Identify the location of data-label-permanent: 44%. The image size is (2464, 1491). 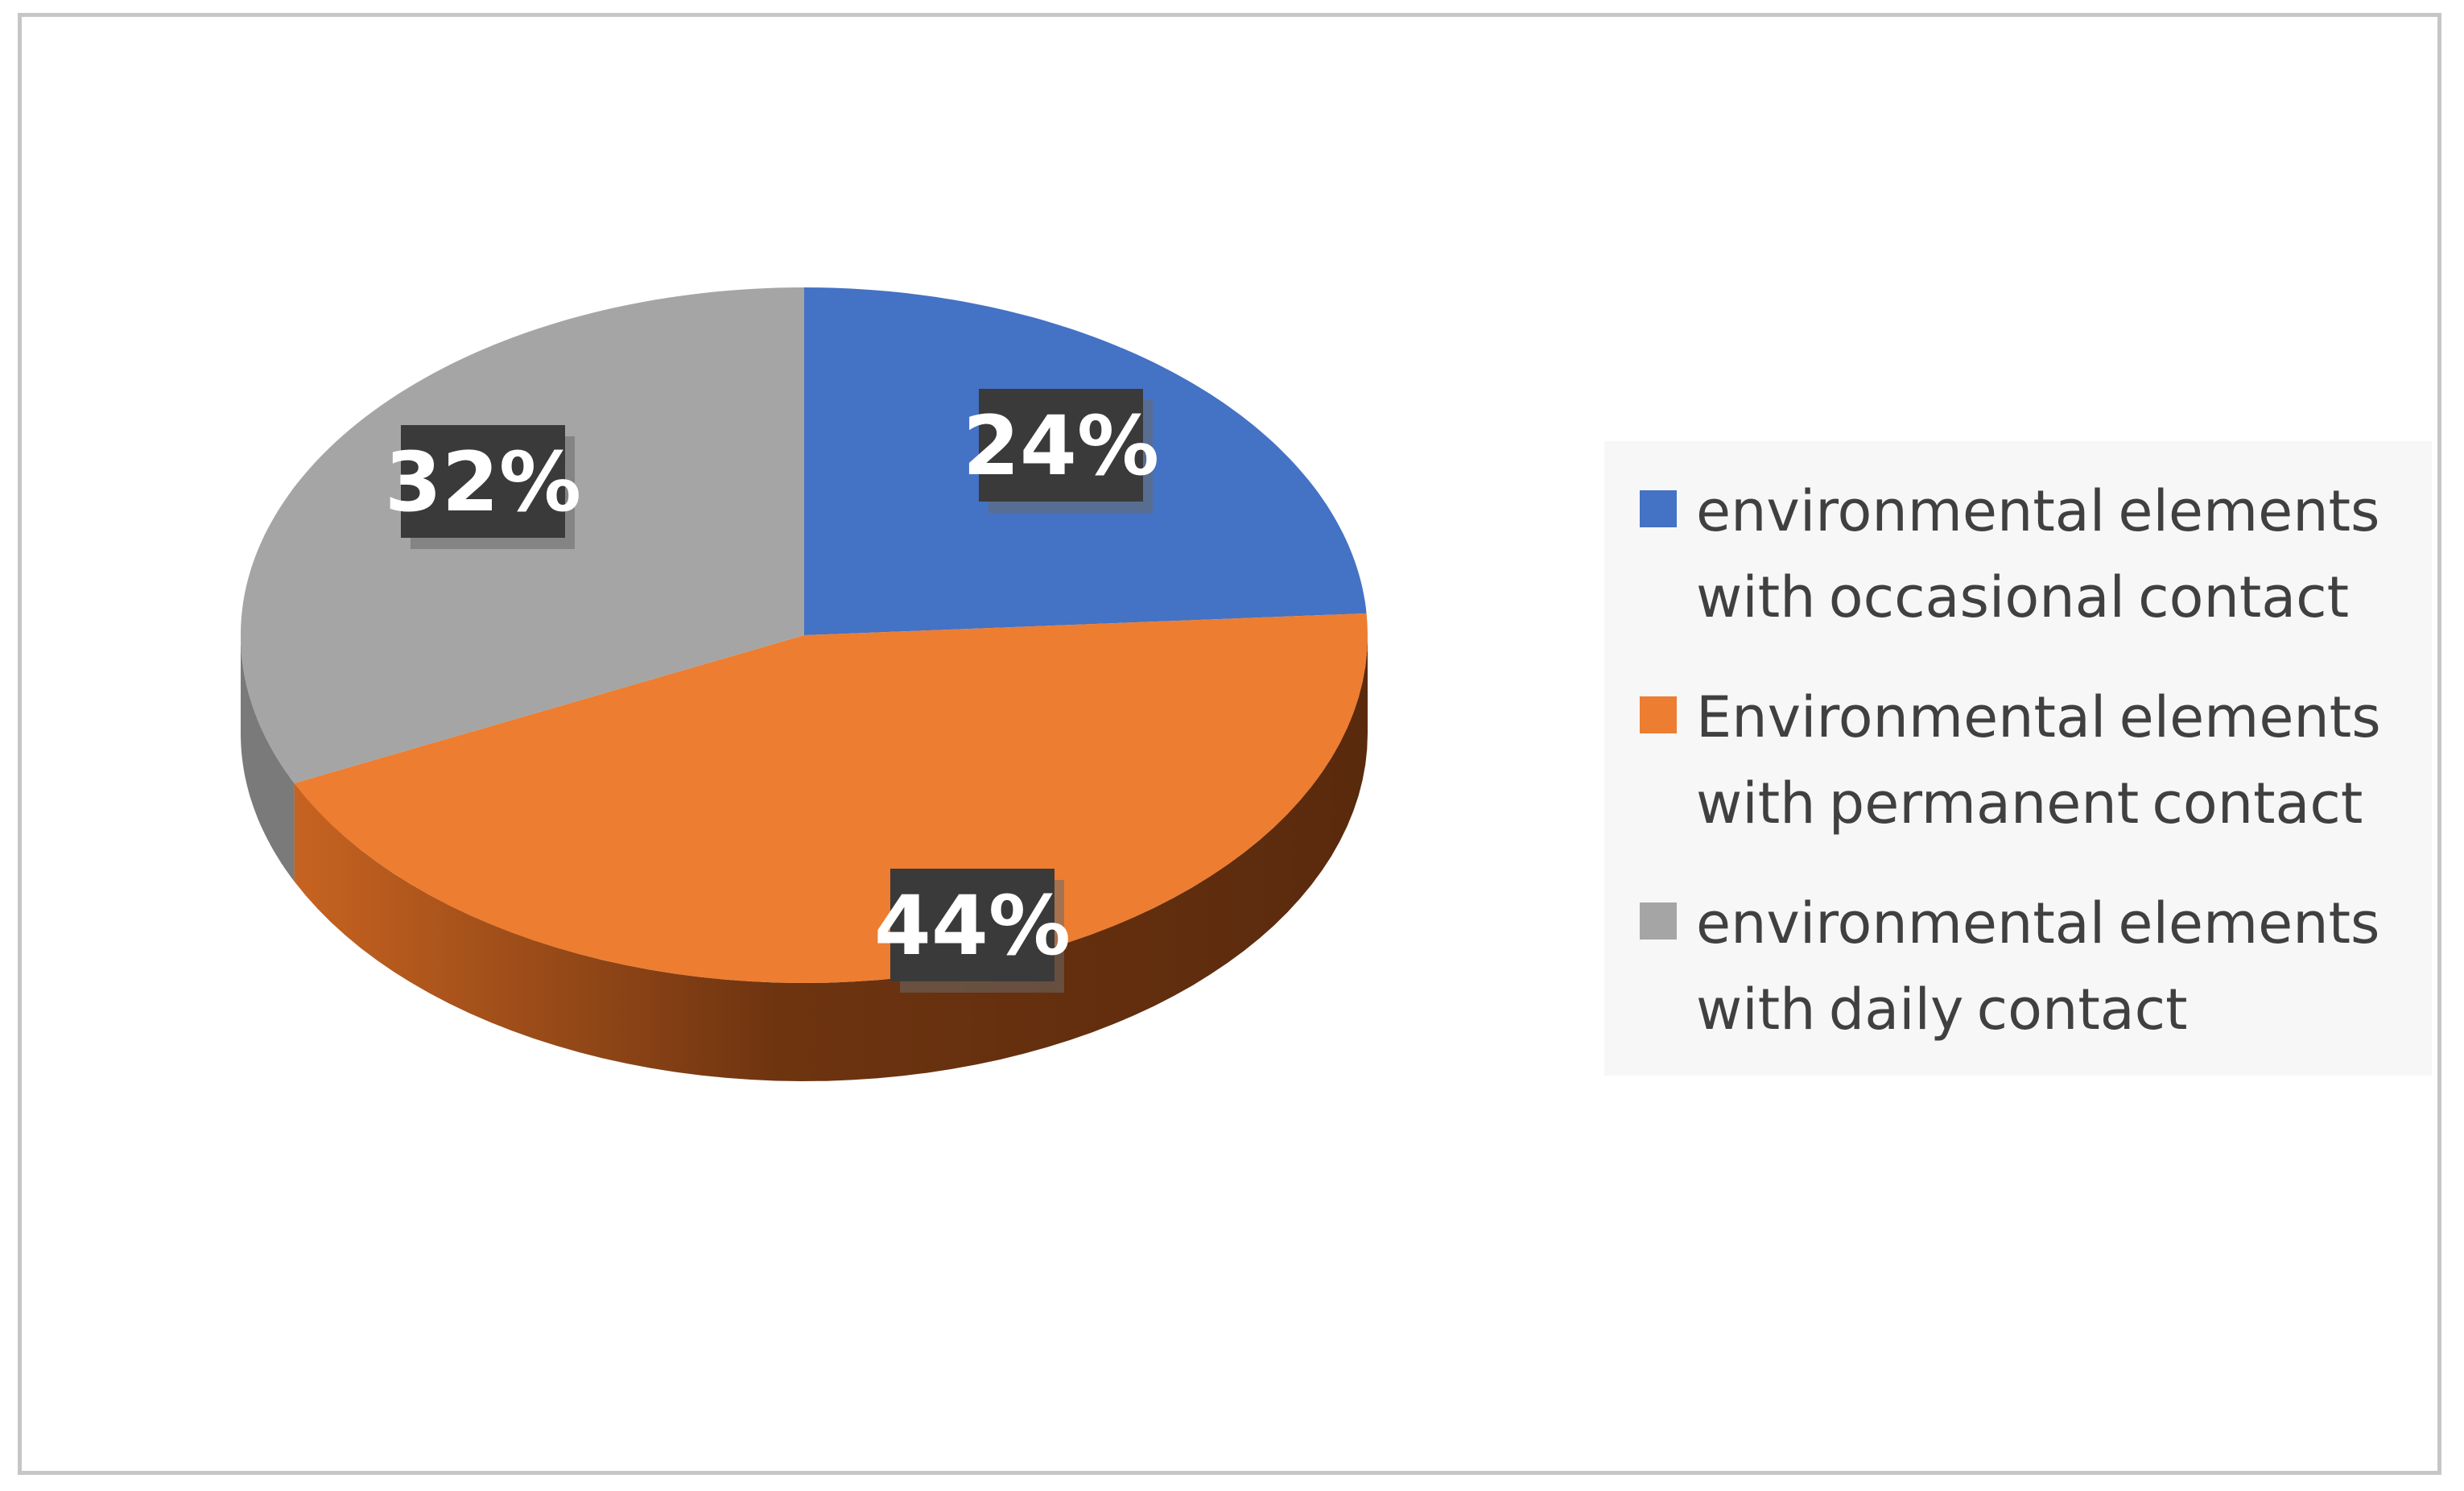
(973, 926).